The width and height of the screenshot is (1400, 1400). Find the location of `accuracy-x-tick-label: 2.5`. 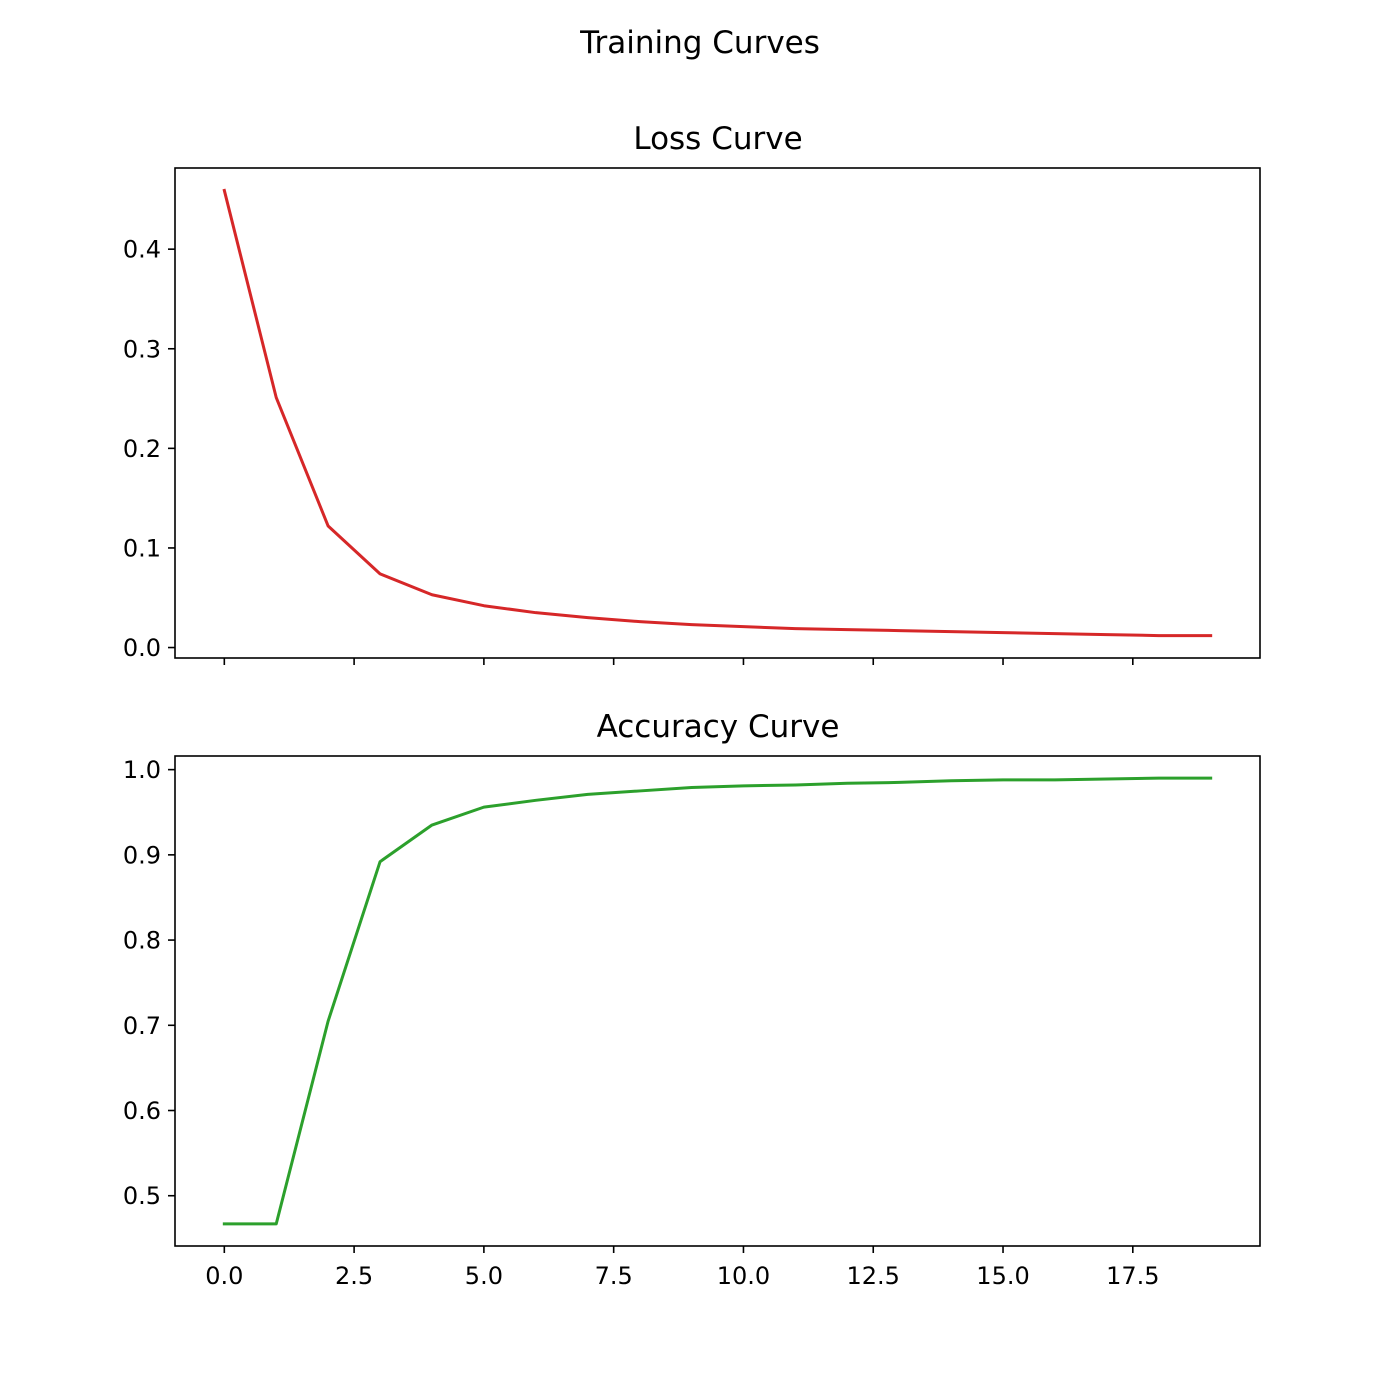

accuracy-x-tick-label: 2.5 is located at coordinates (354, 1276).